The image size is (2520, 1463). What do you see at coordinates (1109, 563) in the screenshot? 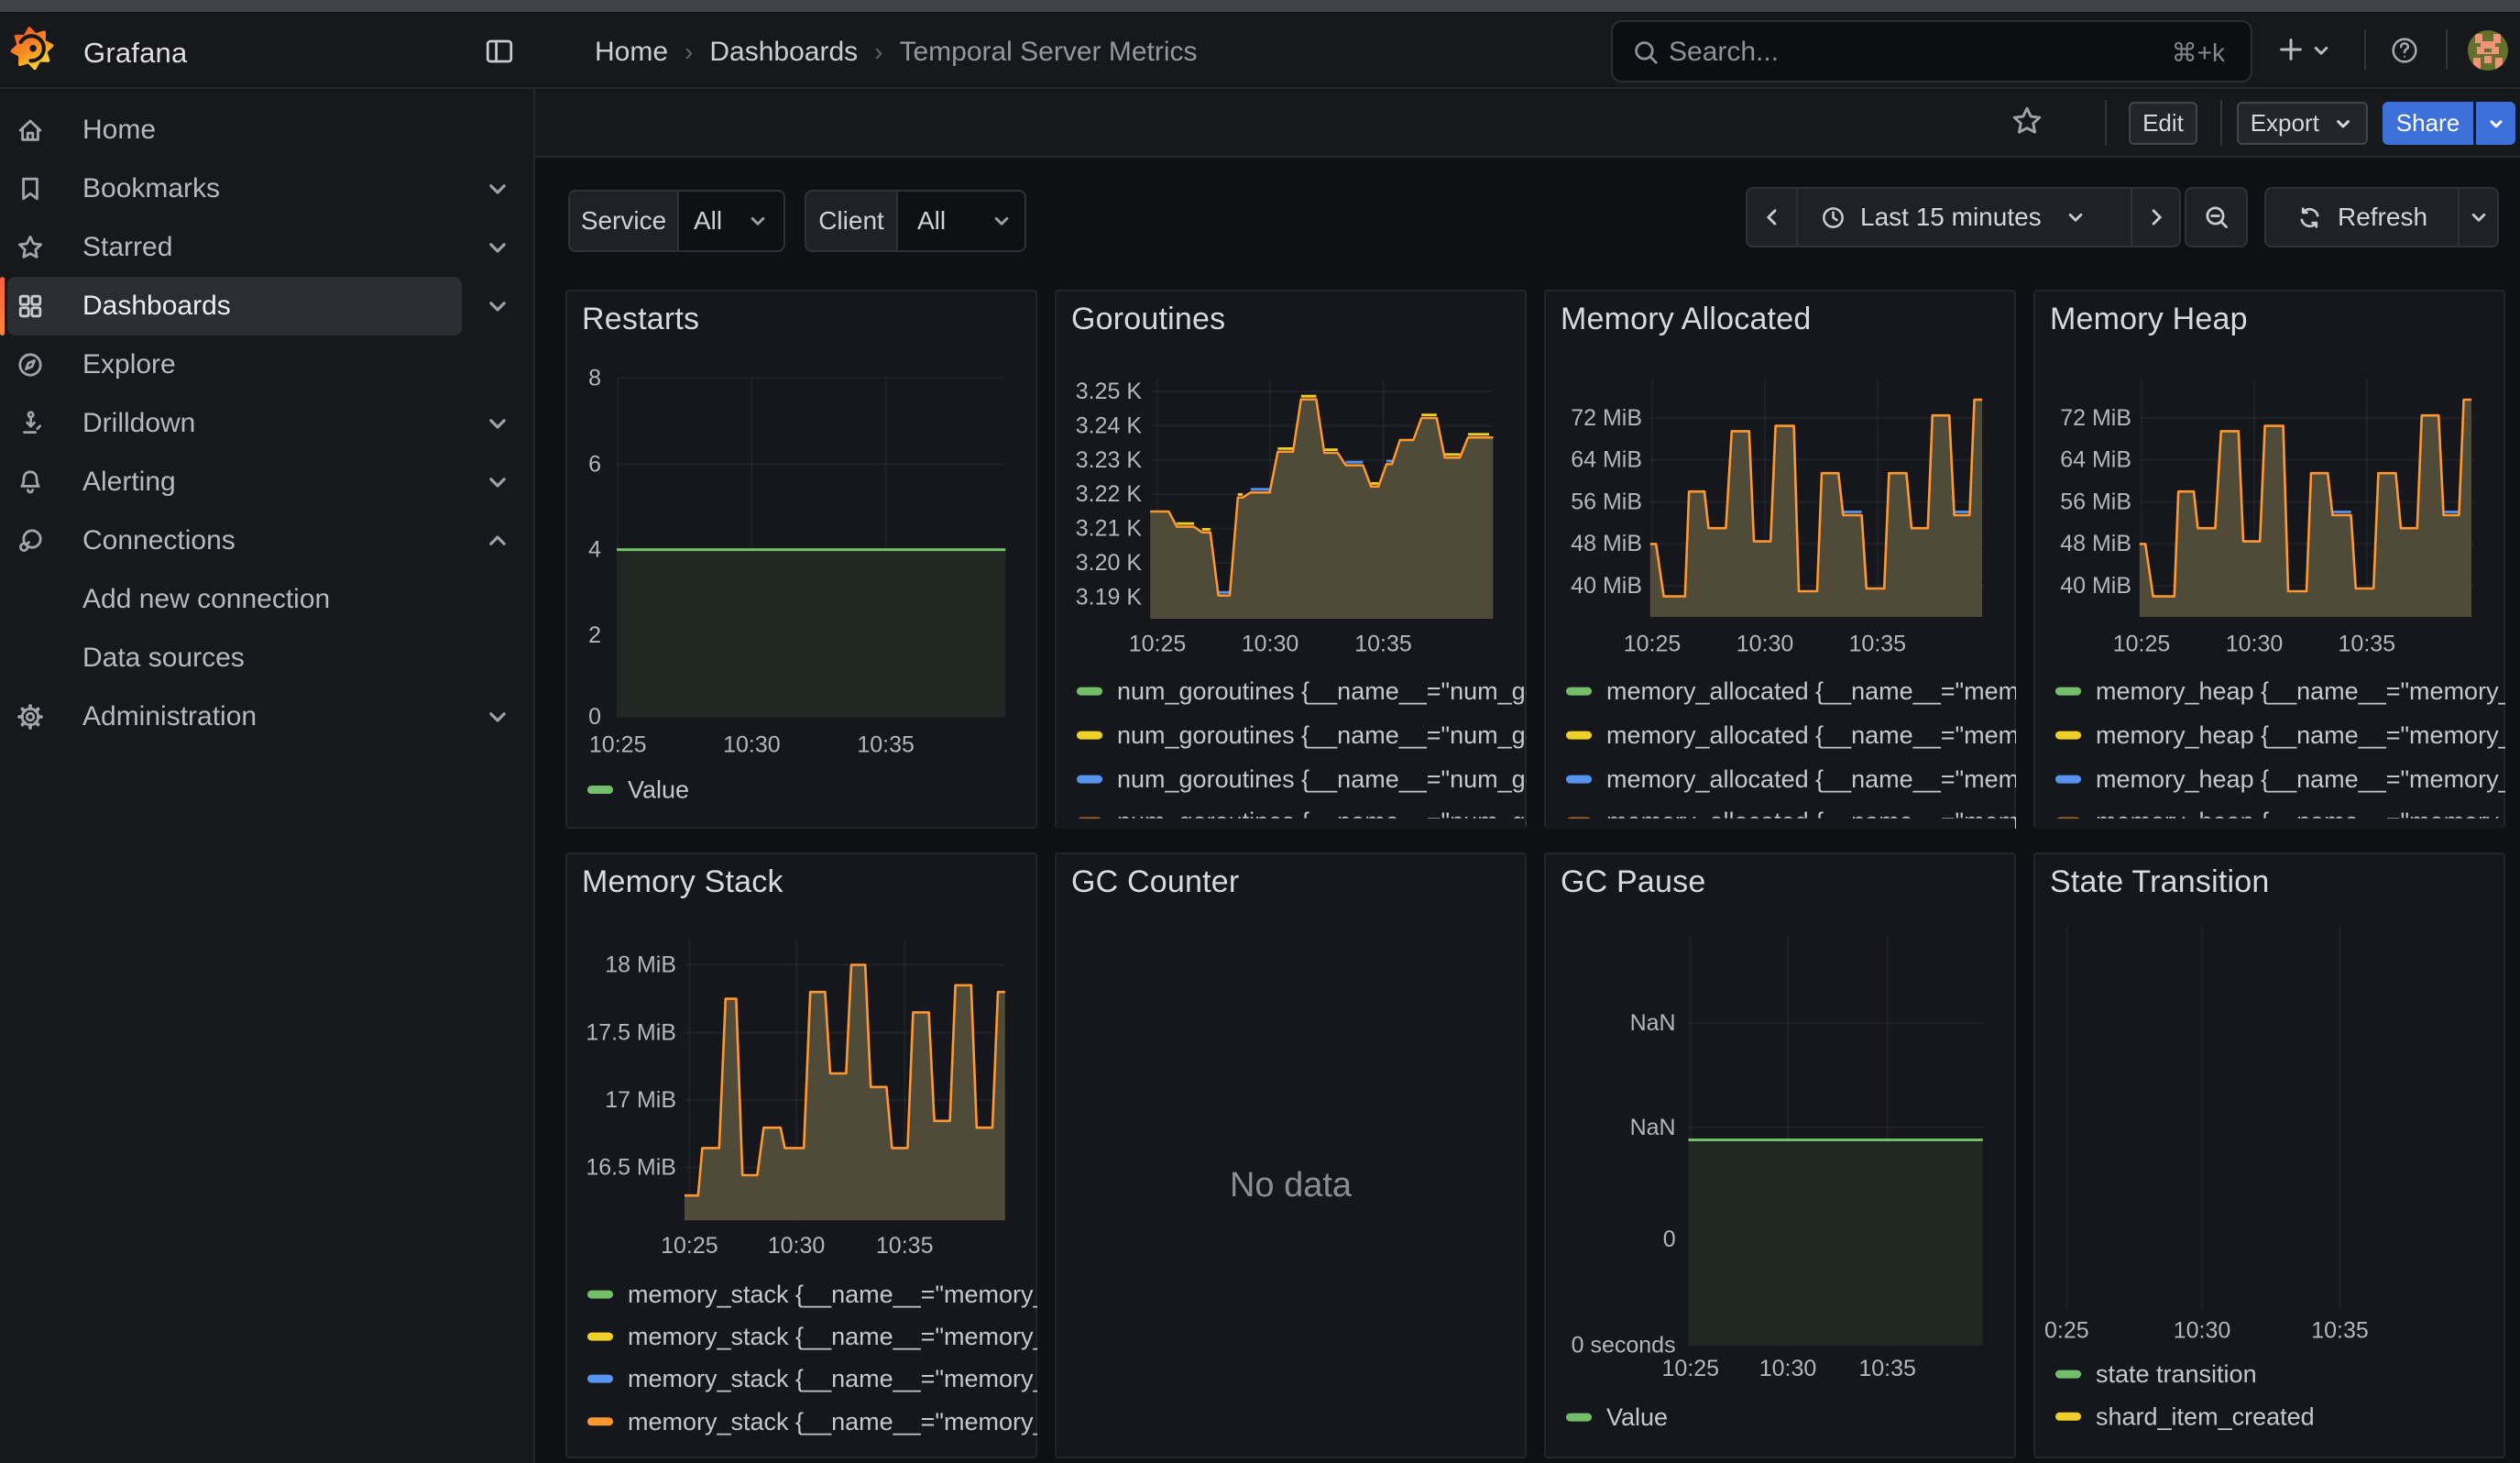
I see `svg-text: 3.20 K` at bounding box center [1109, 563].